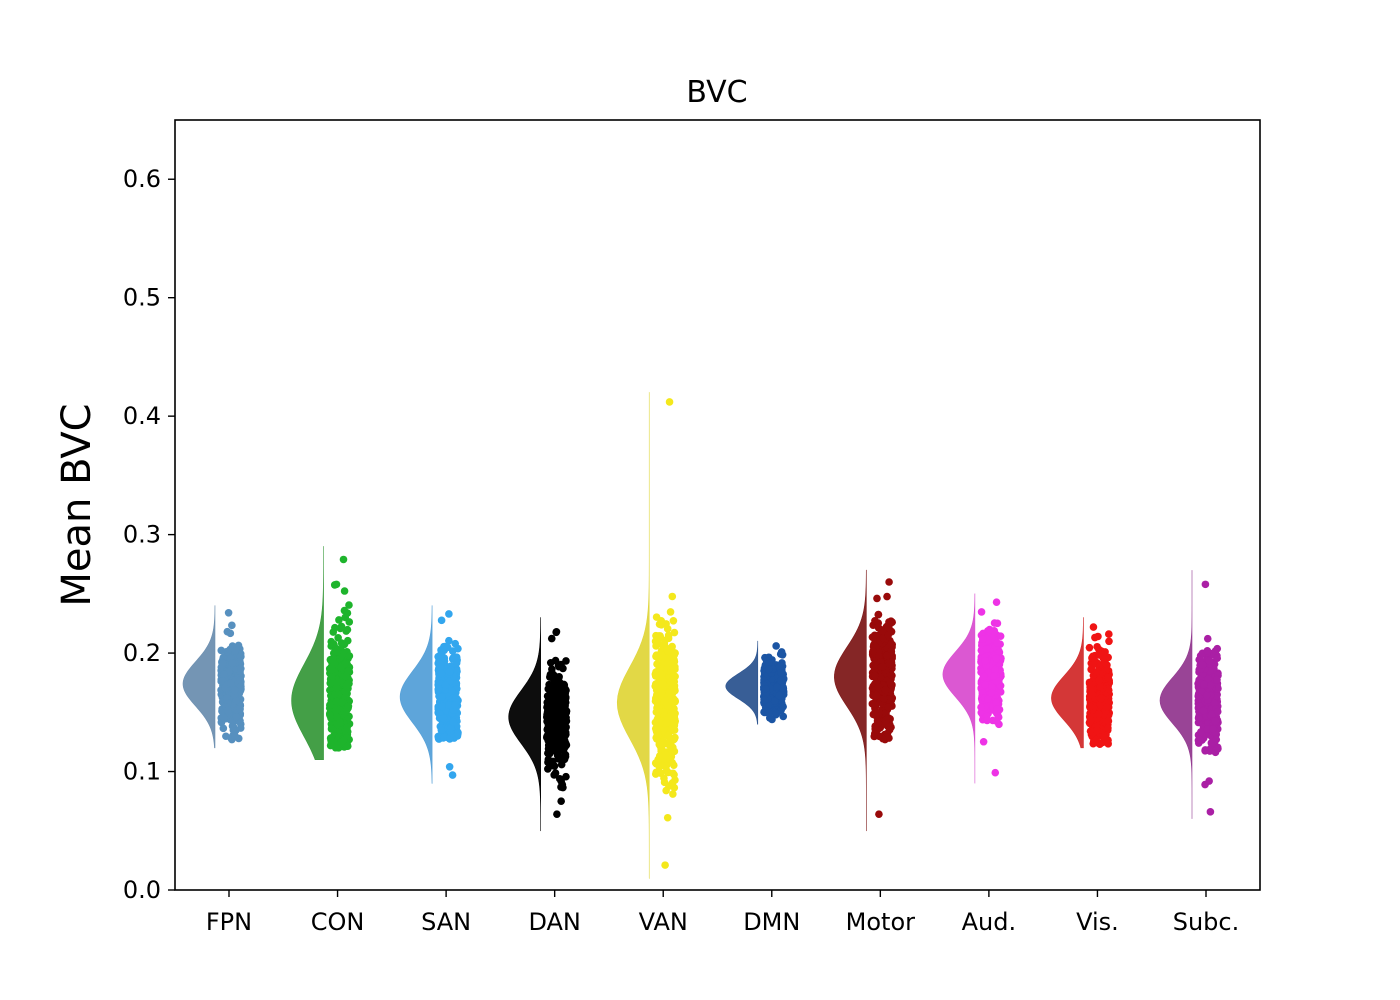 The image size is (1400, 1000). I want to click on y-axis-label: Mean BVC, so click(77, 504).